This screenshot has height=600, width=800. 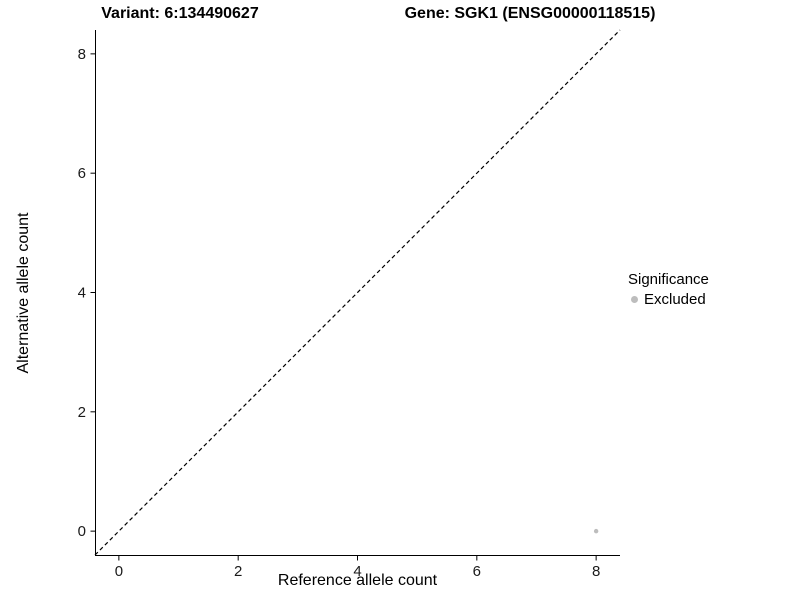 I want to click on data-point, so click(x=596, y=531).